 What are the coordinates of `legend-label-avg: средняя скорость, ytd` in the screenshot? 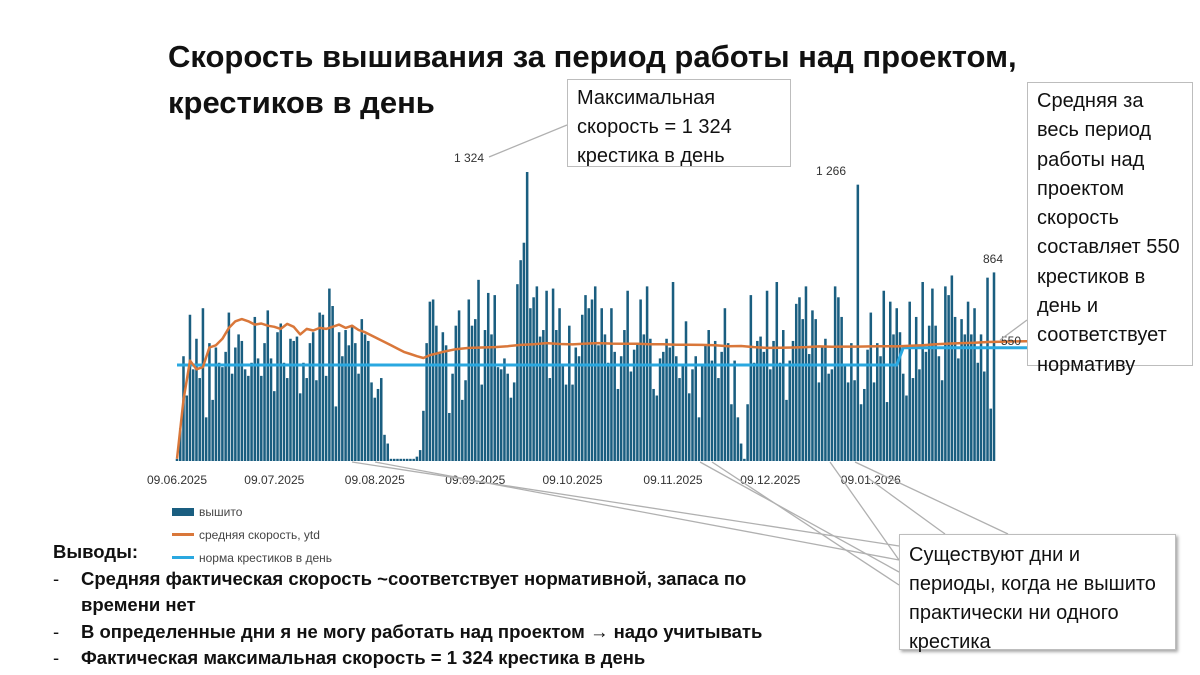 It's located at (259, 534).